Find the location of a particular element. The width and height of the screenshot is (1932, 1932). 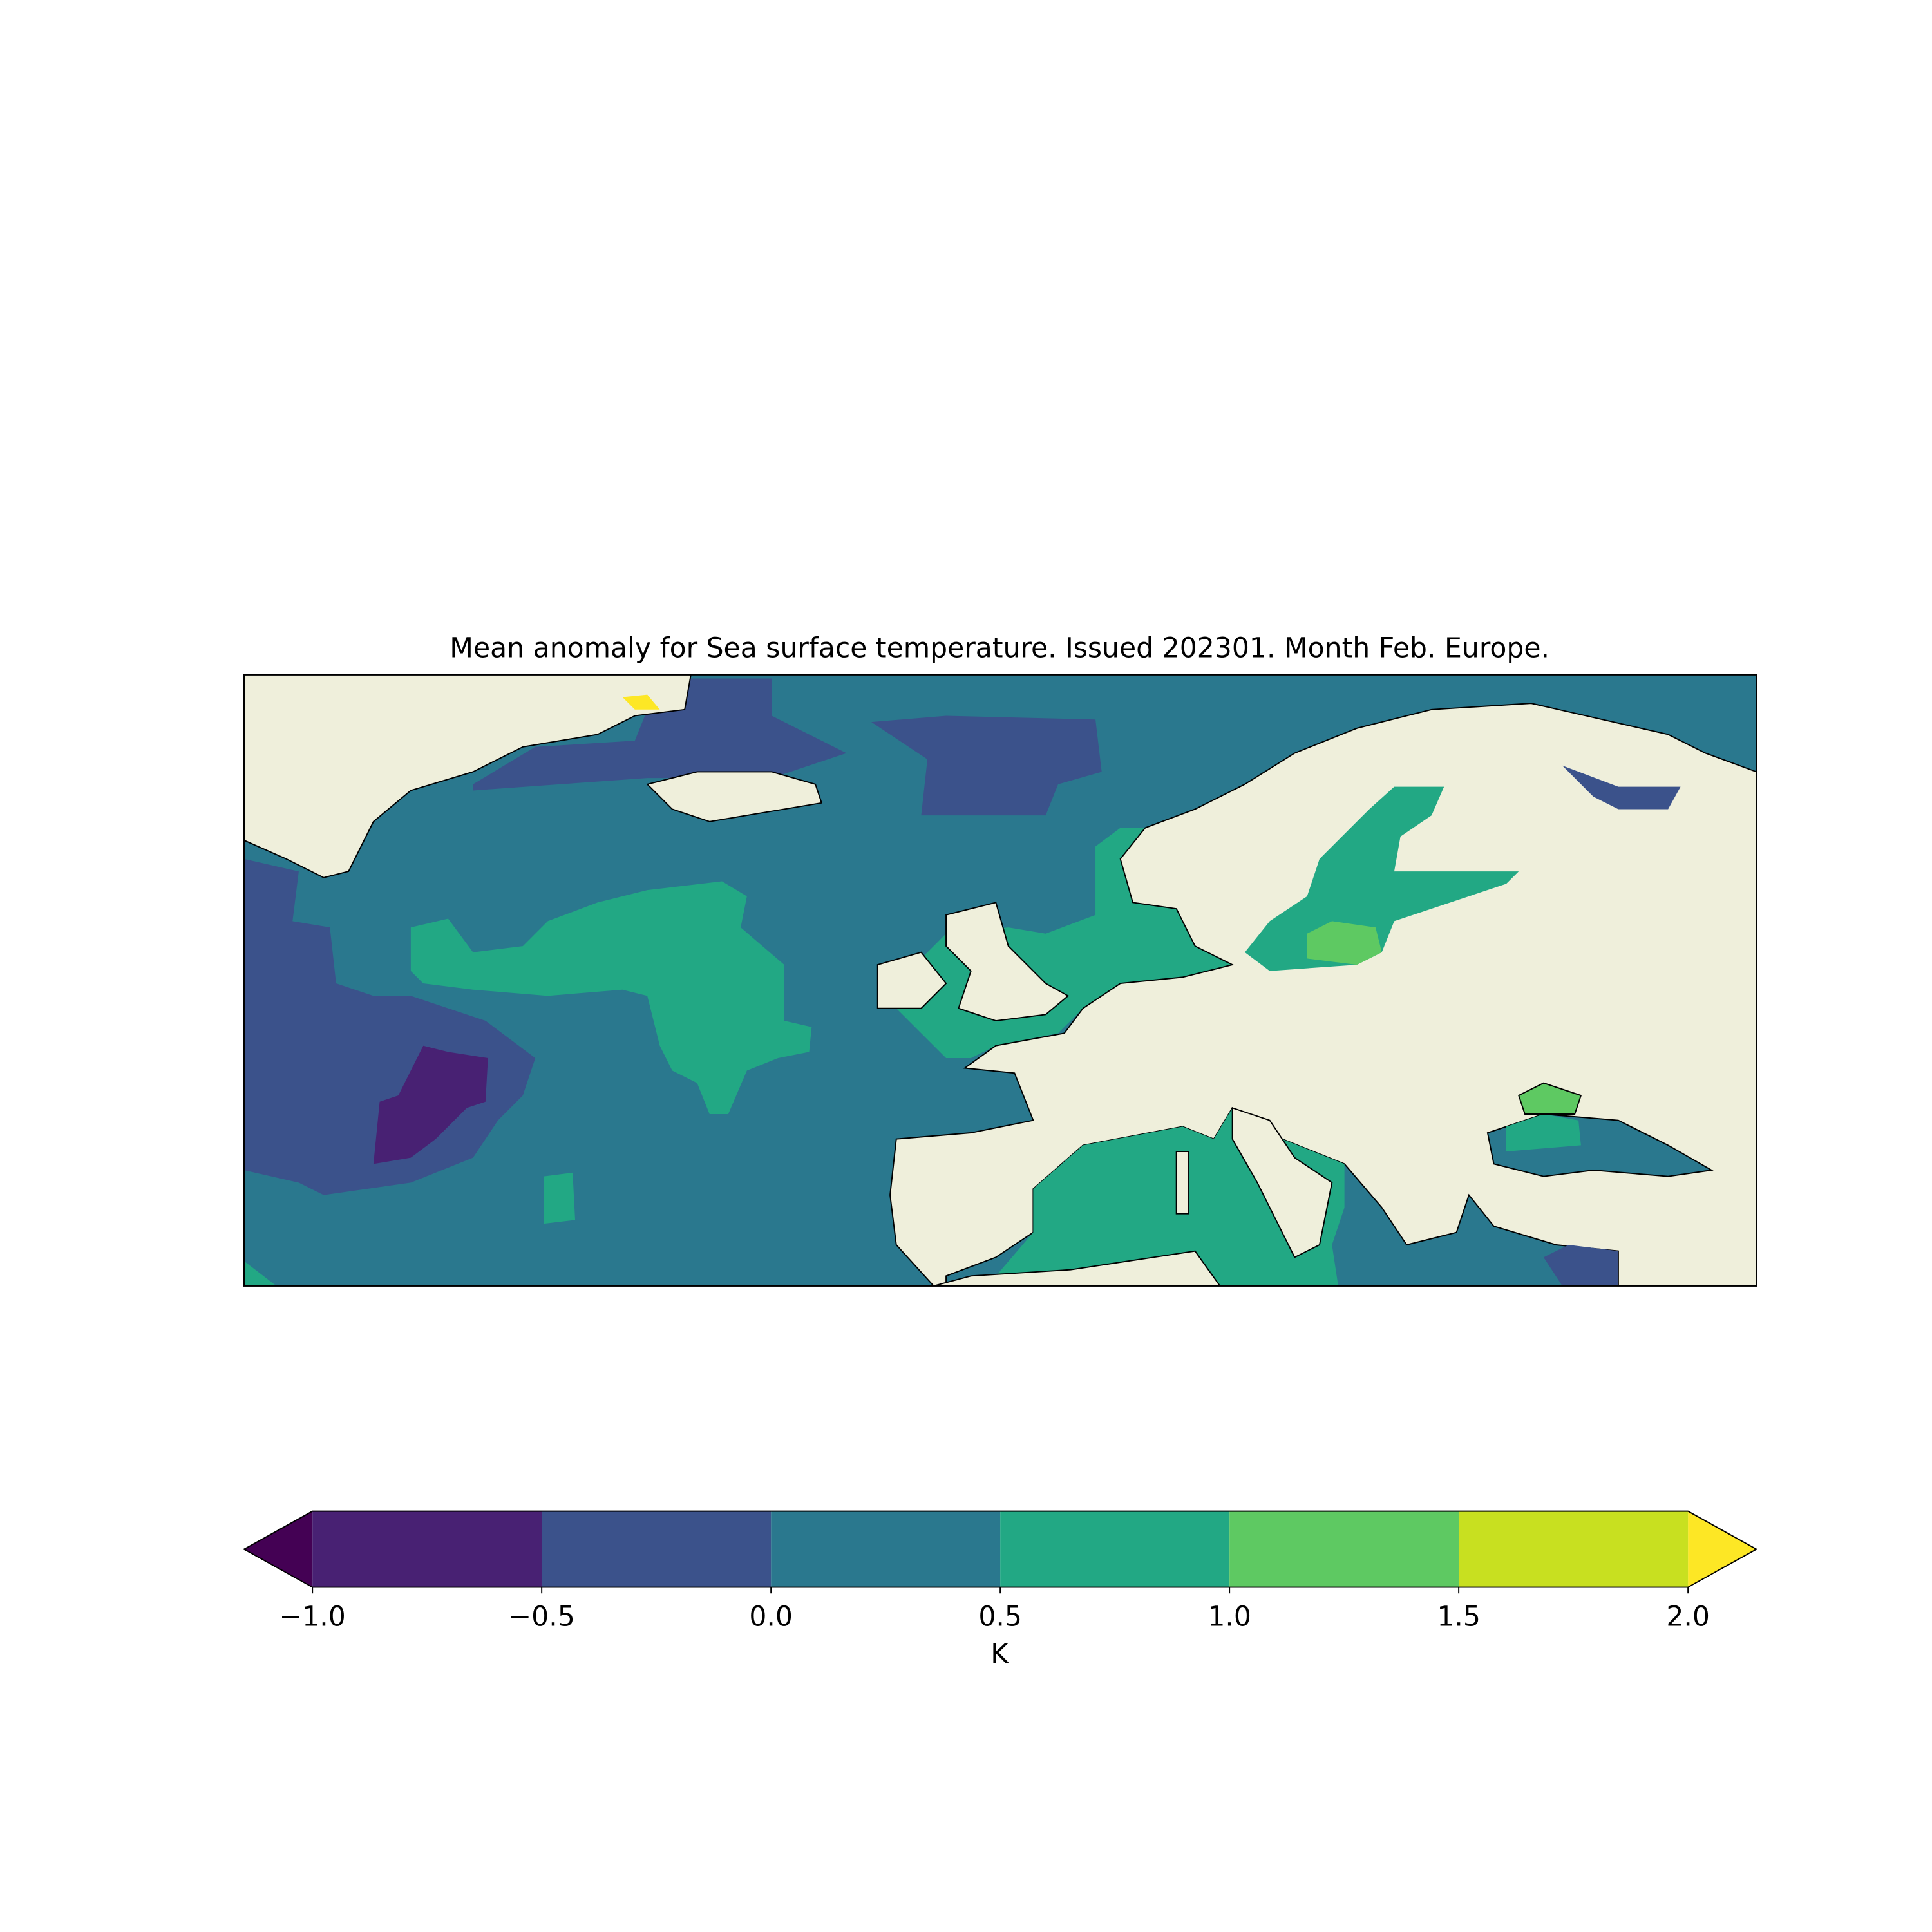

colorbar-tick-label: 0.5 is located at coordinates (1000, 1617).